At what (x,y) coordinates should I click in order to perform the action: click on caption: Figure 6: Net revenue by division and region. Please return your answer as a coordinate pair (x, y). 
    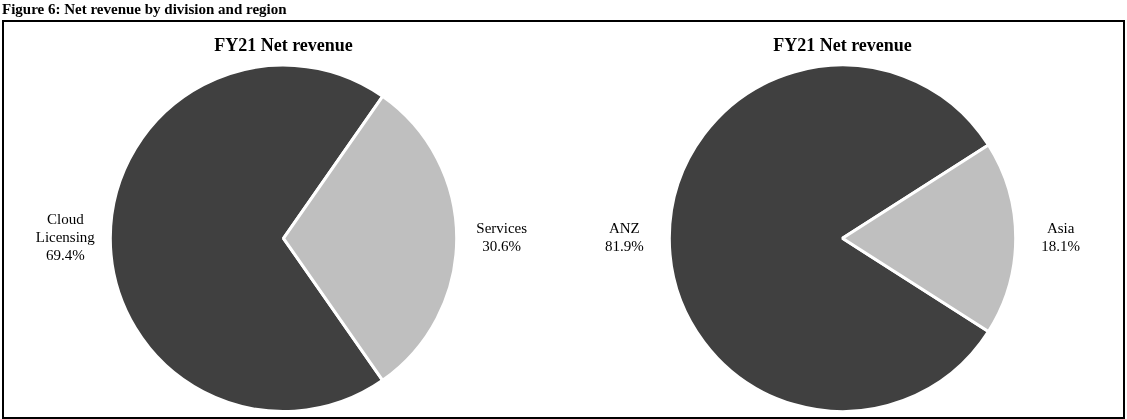
    Looking at the image, I should click on (144, 9).